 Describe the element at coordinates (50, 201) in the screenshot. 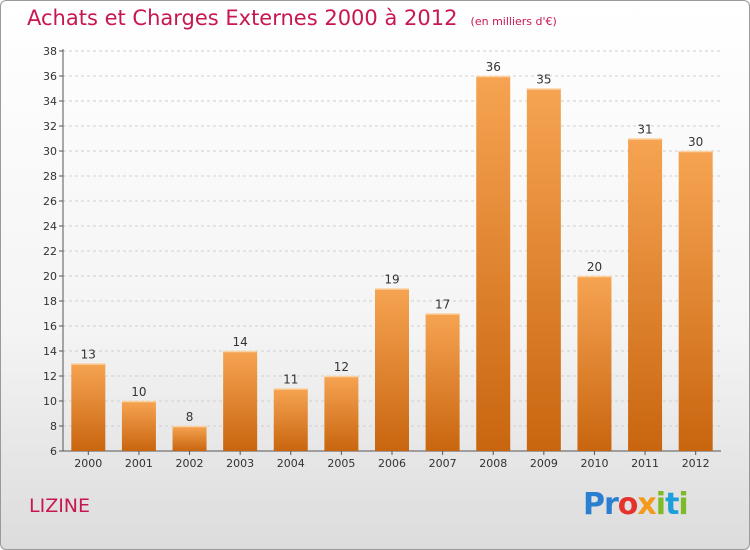

I see `y-tick-label: 26` at that location.